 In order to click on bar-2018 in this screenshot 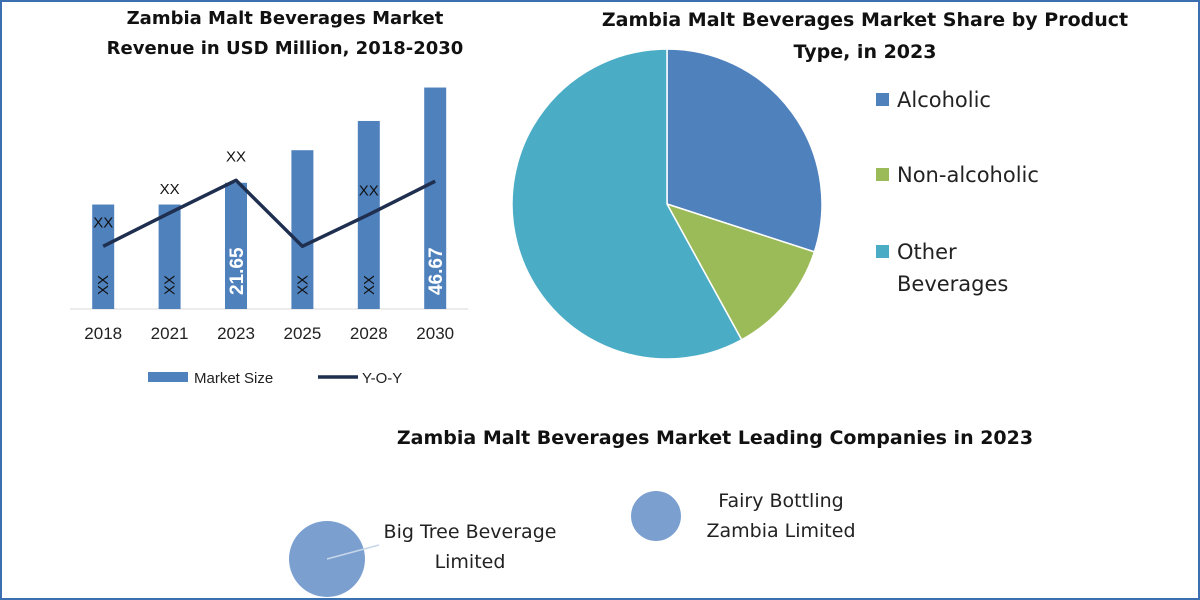, I will do `click(103, 256)`.